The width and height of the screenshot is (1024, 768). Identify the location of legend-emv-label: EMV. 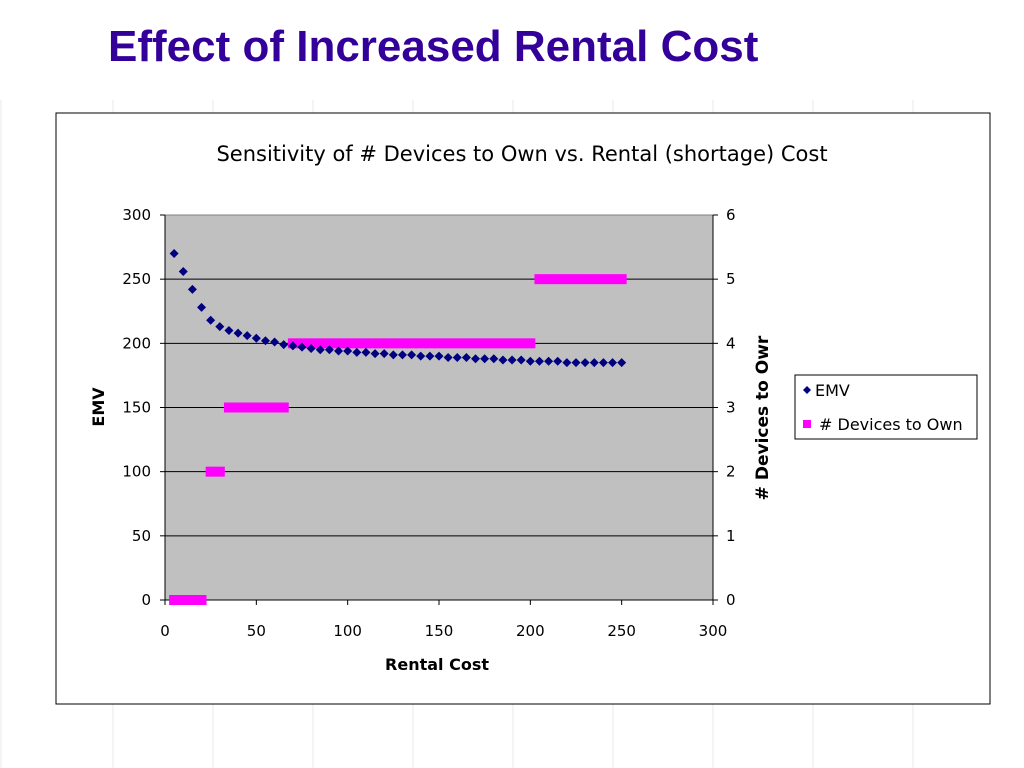
(832, 390).